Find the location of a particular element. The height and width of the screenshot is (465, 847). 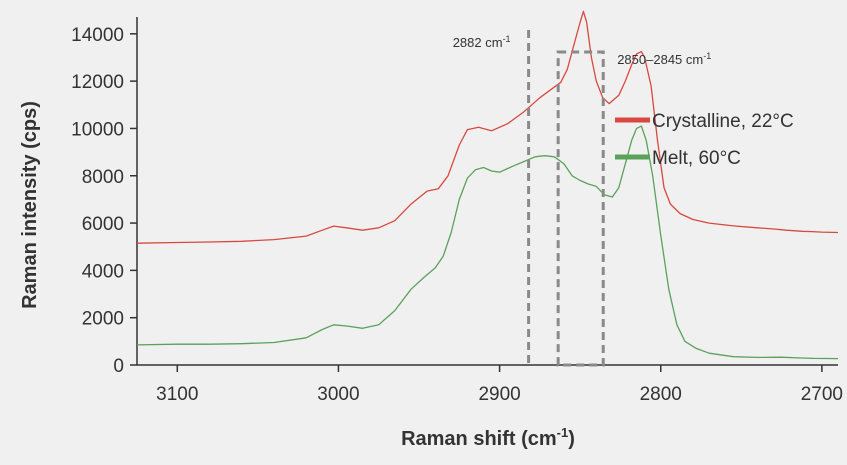

legend-label-crystalline: Crystalline, 22°C is located at coordinates (723, 121).